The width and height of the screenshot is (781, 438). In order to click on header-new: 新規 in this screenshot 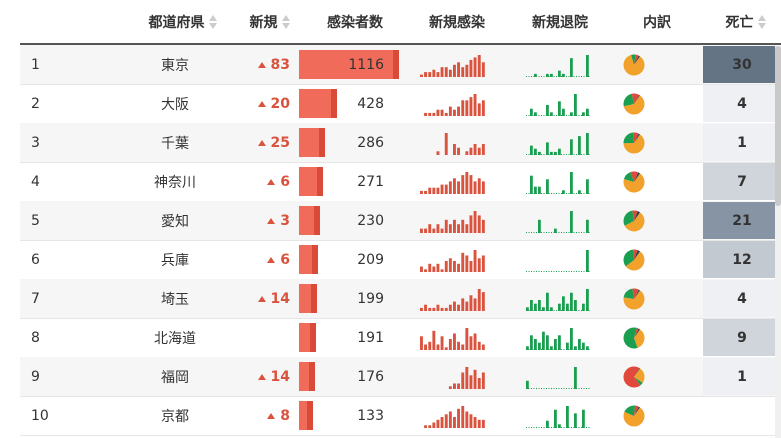, I will do `click(270, 22)`.